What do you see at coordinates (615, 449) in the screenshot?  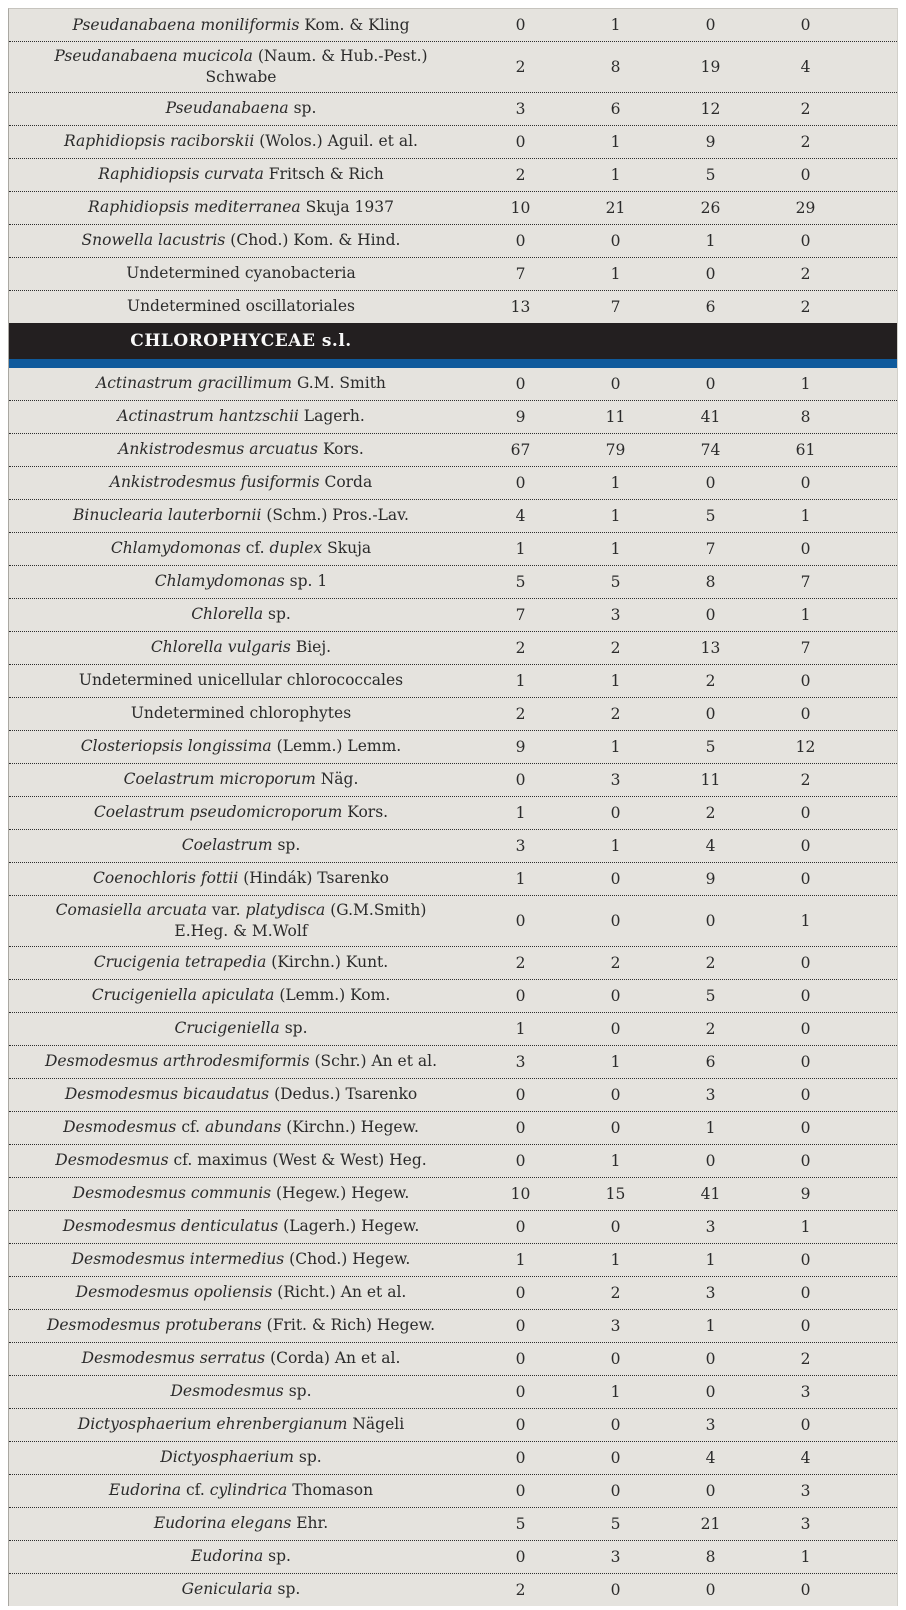 I see `count-value-cell: 79` at bounding box center [615, 449].